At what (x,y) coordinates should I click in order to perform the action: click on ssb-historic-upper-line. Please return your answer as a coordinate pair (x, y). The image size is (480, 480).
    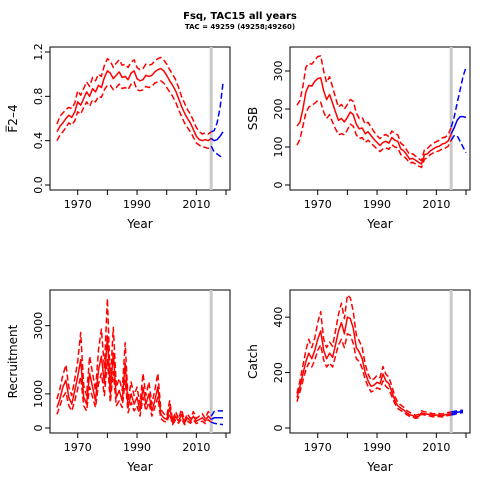
    Looking at the image, I should click on (374, 108).